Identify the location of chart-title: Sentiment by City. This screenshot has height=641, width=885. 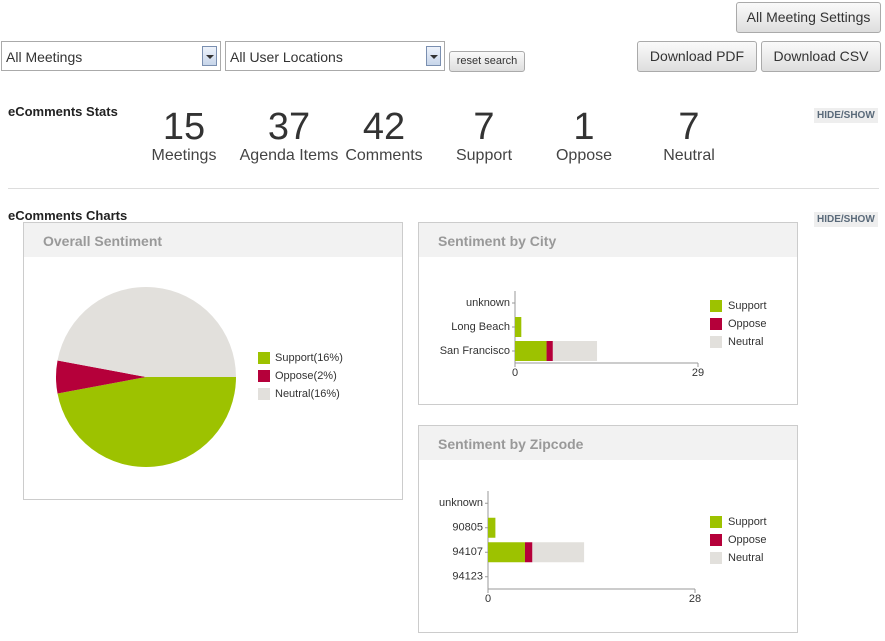
(497, 241).